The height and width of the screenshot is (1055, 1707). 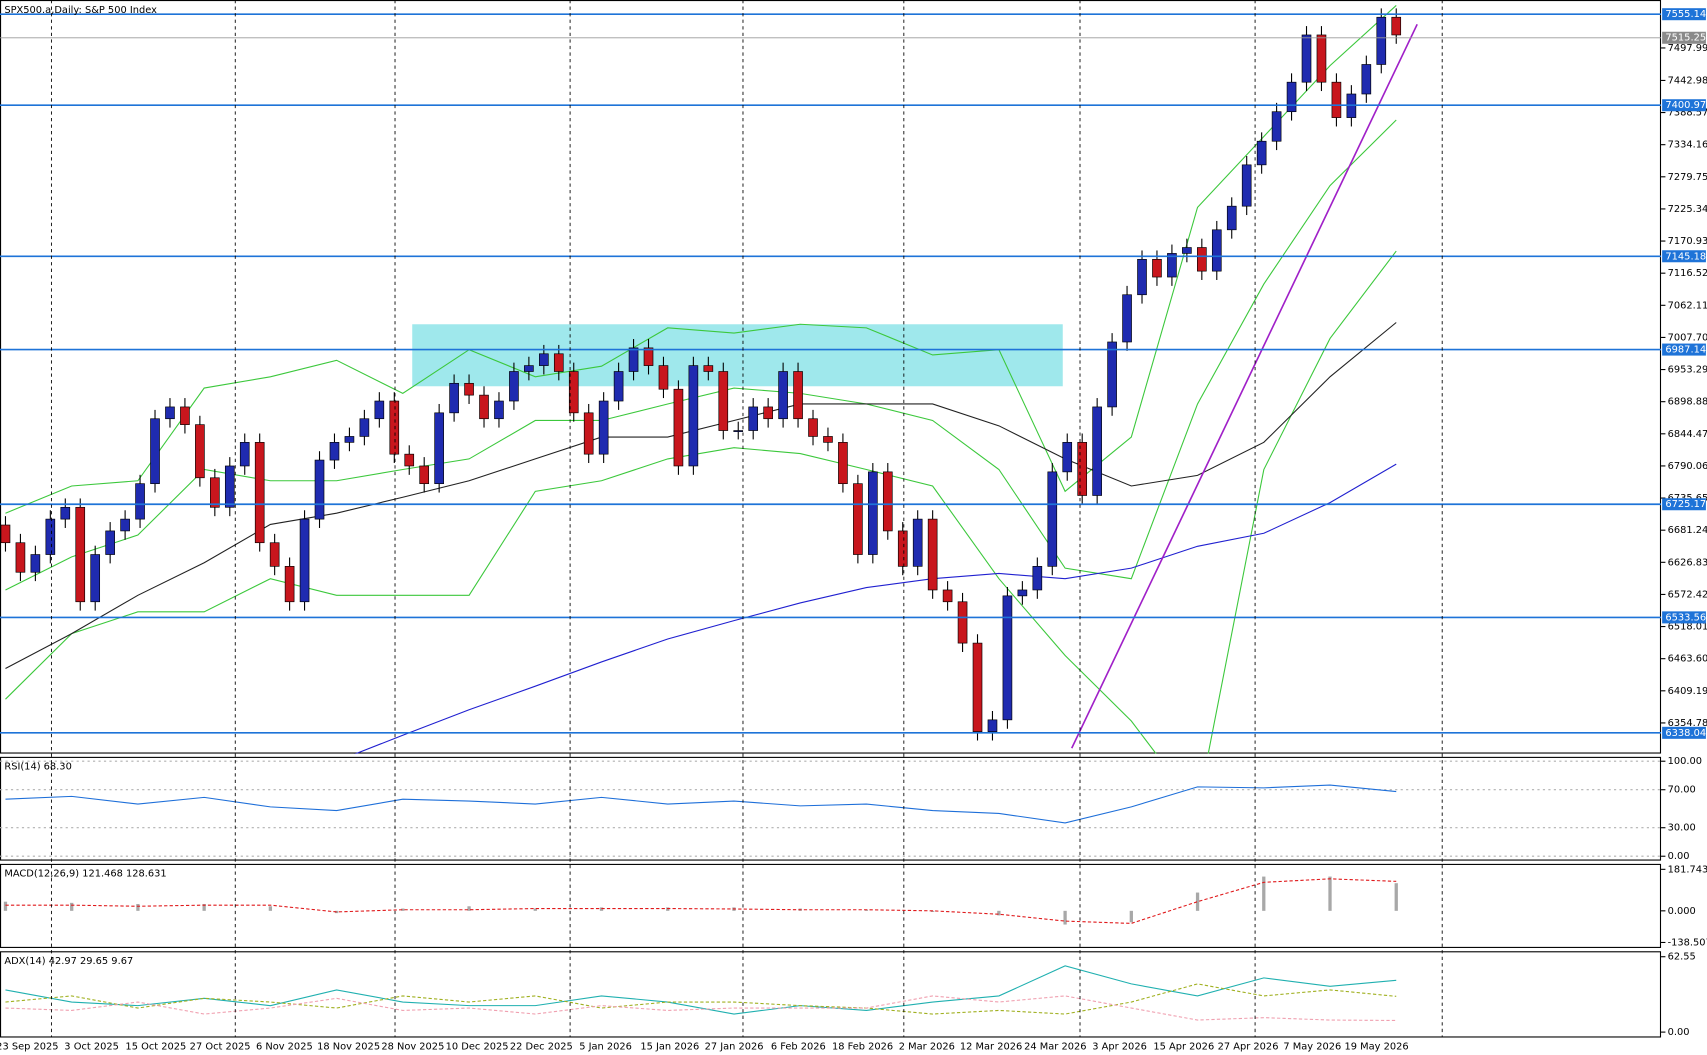 I want to click on level-label: 7400.97, so click(x=1685, y=105).